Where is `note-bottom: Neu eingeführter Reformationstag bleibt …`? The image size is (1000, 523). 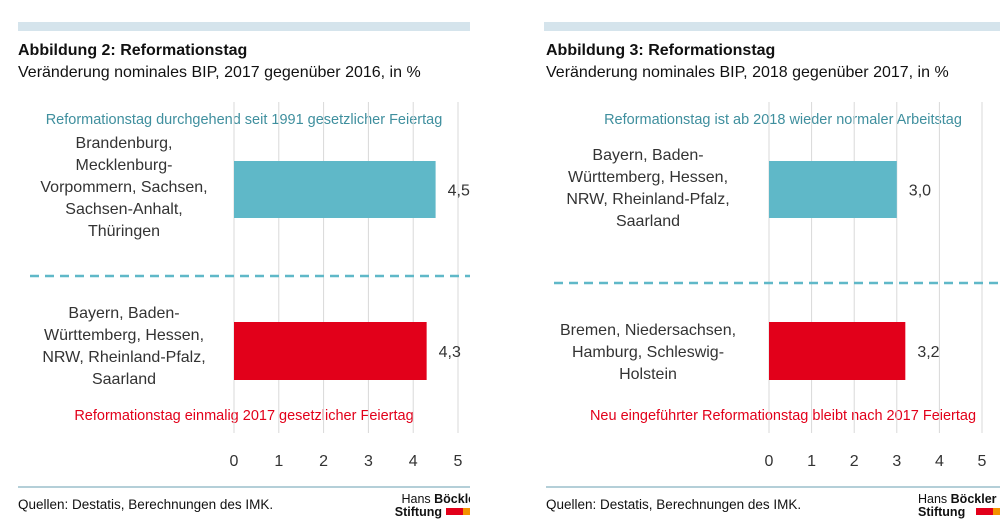 note-bottom: Neu eingeführter Reformationstag bleibt … is located at coordinates (783, 416).